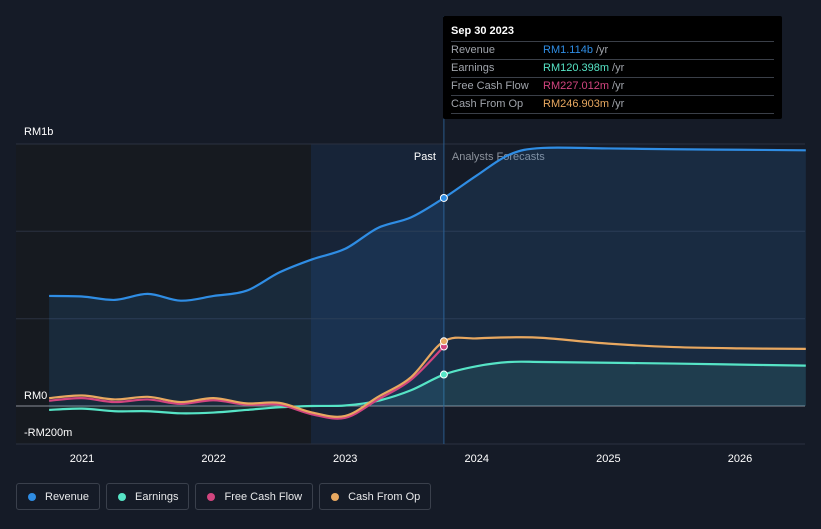  I want to click on legend-item-free-cash-flow: Free Cash Flow, so click(254, 496).